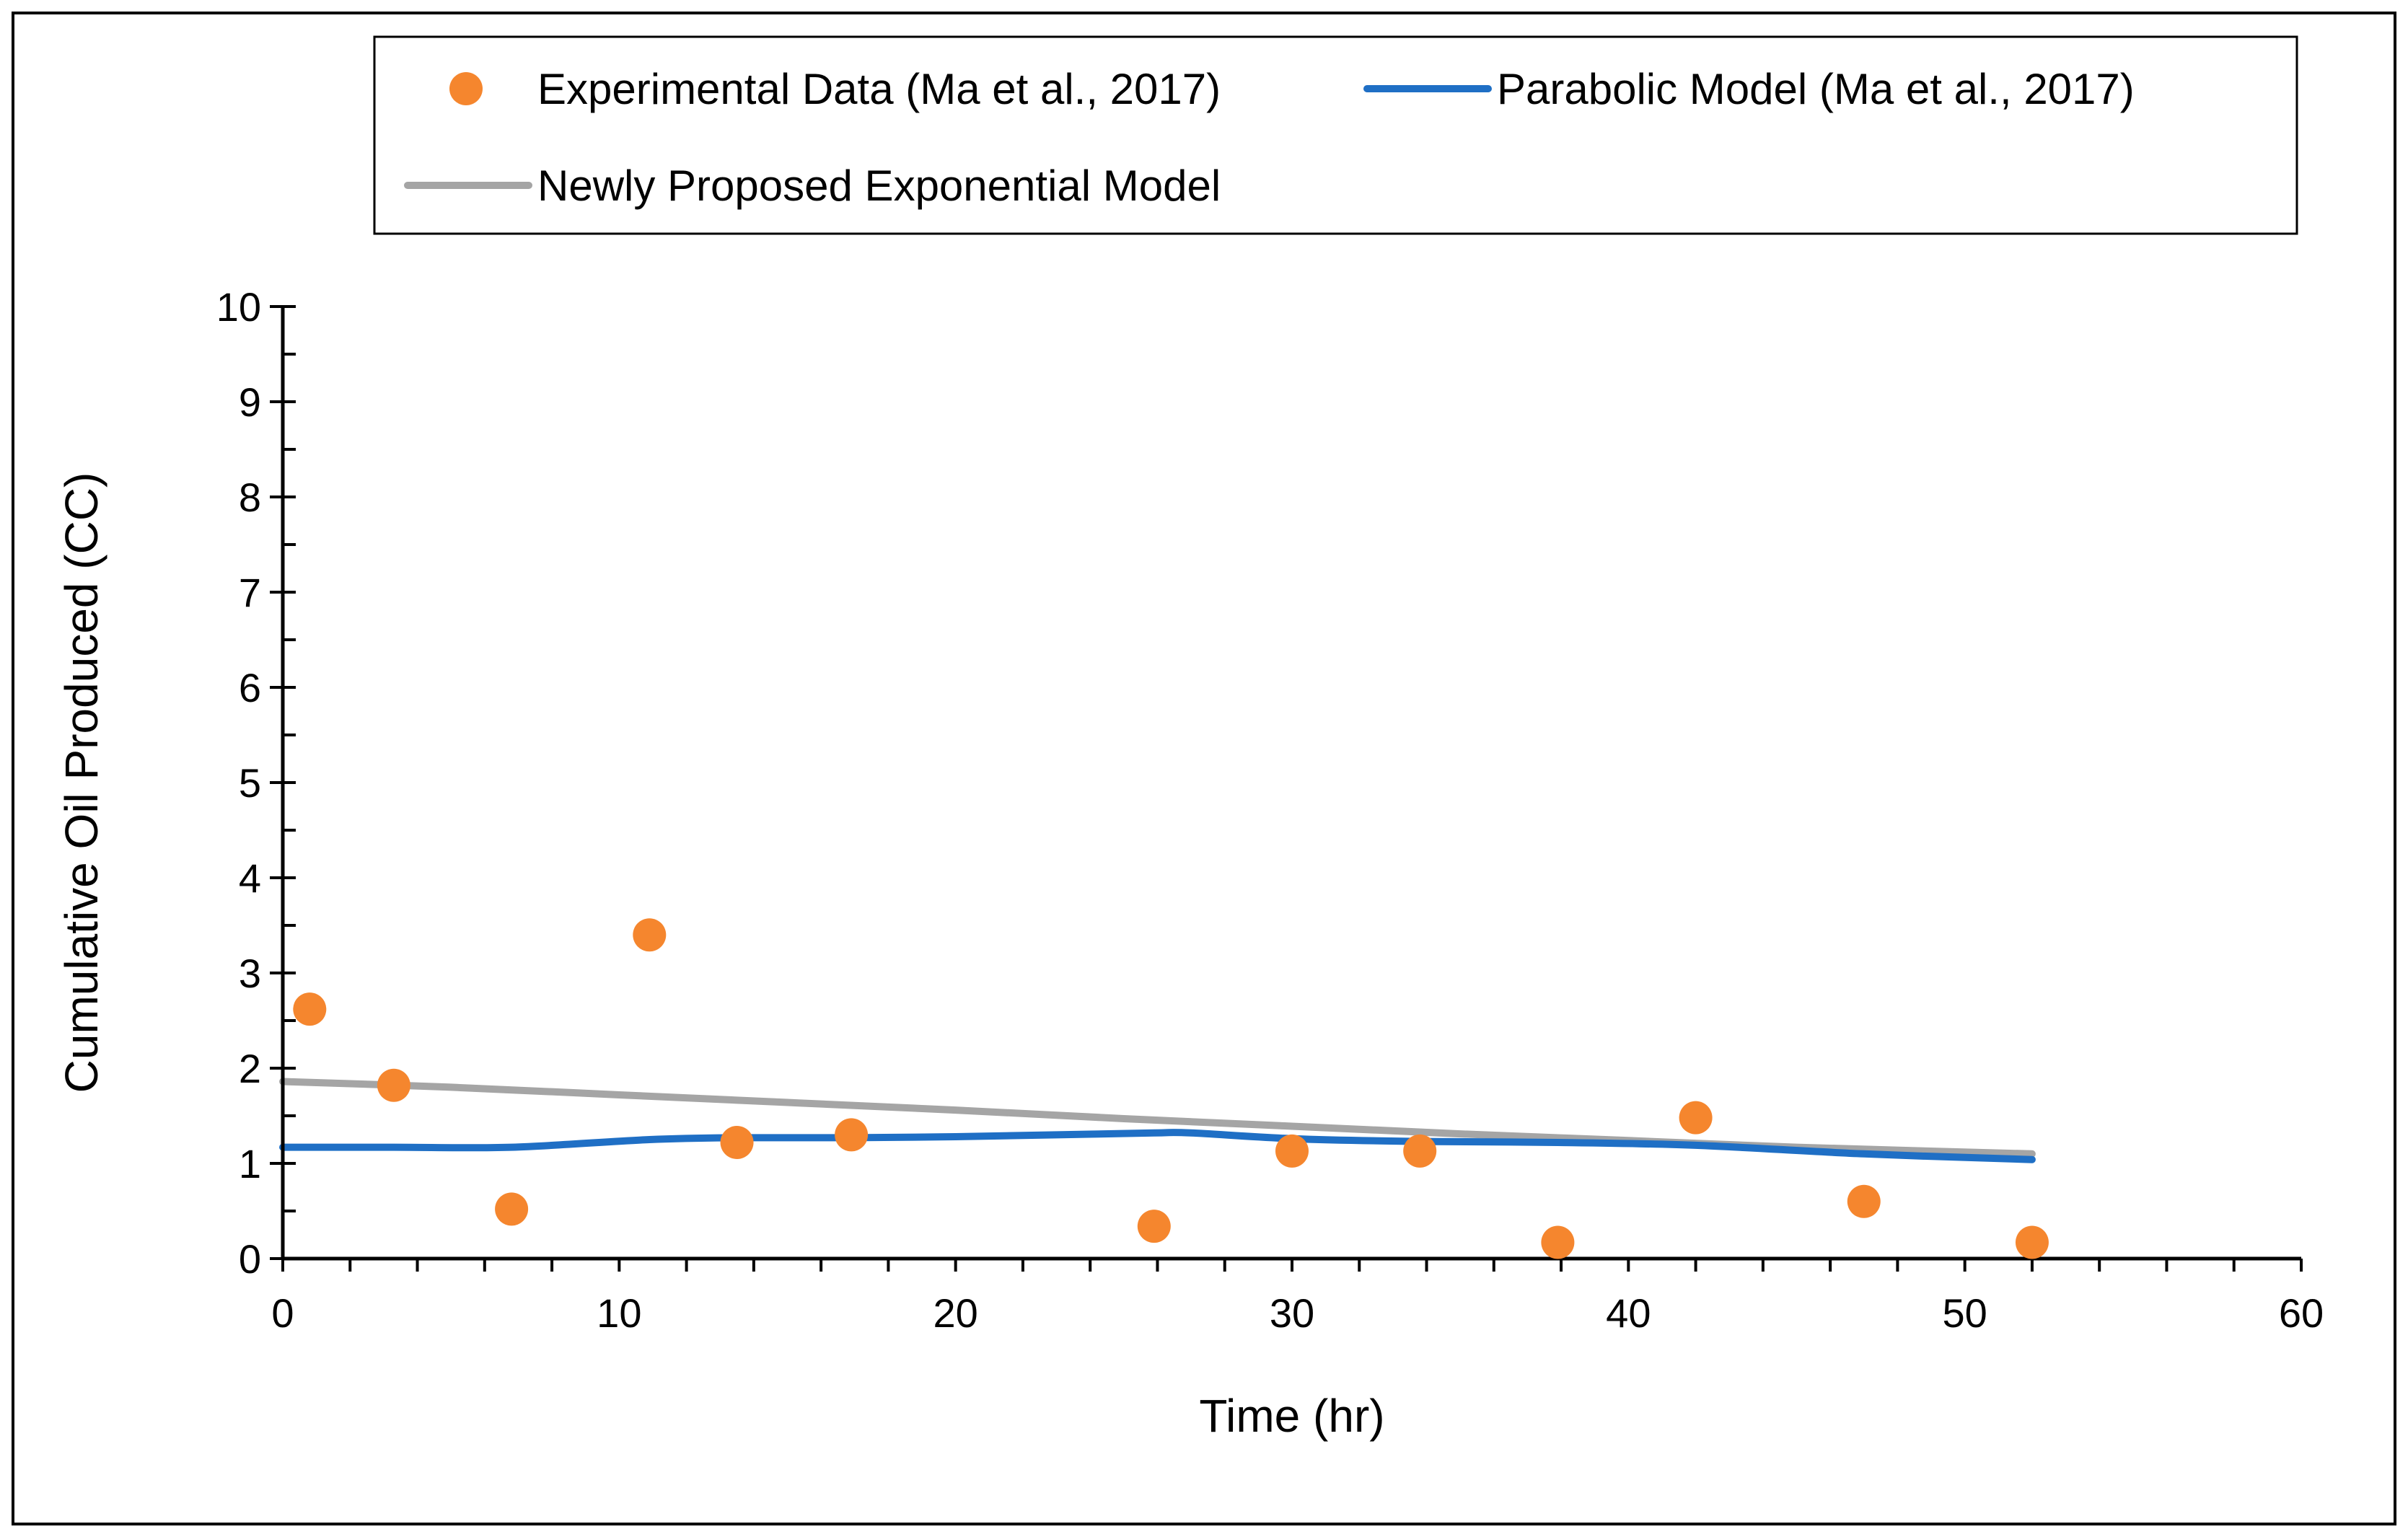 This screenshot has width=2408, height=1537. I want to click on y-axis-title: Cumulative Oil Produced (CC), so click(81, 782).